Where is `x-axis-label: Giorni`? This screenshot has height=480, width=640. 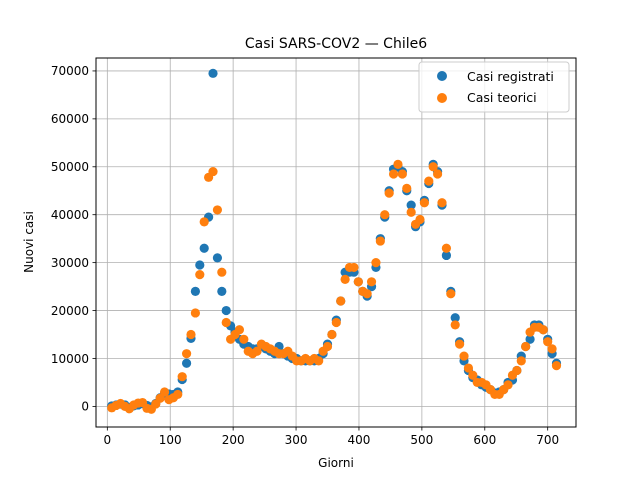 x-axis-label: Giorni is located at coordinates (336, 463).